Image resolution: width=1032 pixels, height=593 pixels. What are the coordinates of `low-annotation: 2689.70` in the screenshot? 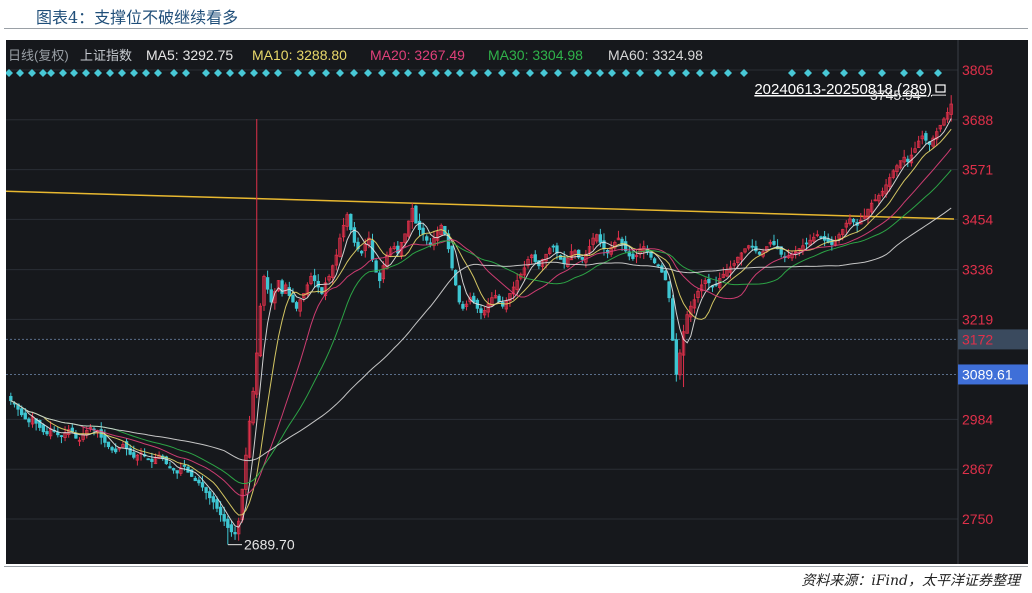 It's located at (269, 545).